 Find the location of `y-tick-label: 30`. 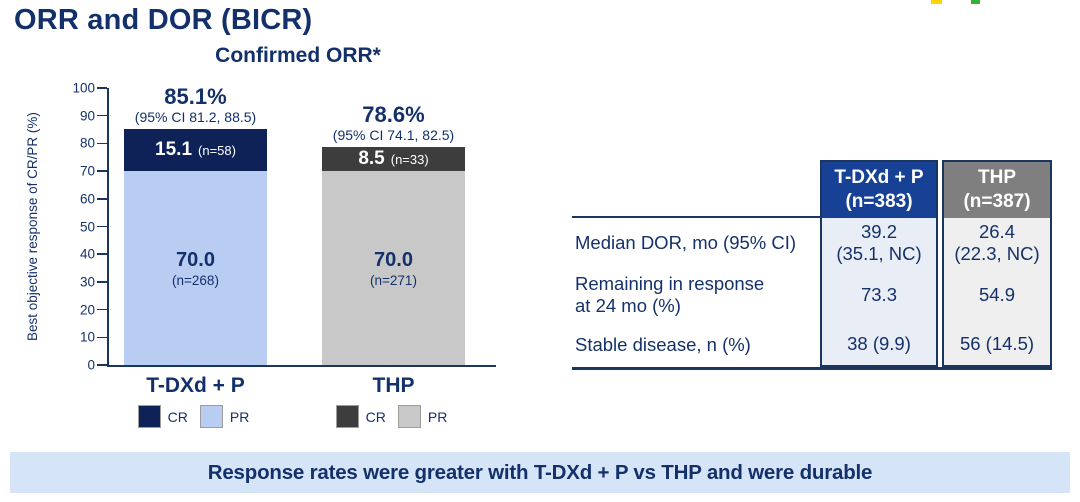

y-tick-label: 30 is located at coordinates (87, 282).